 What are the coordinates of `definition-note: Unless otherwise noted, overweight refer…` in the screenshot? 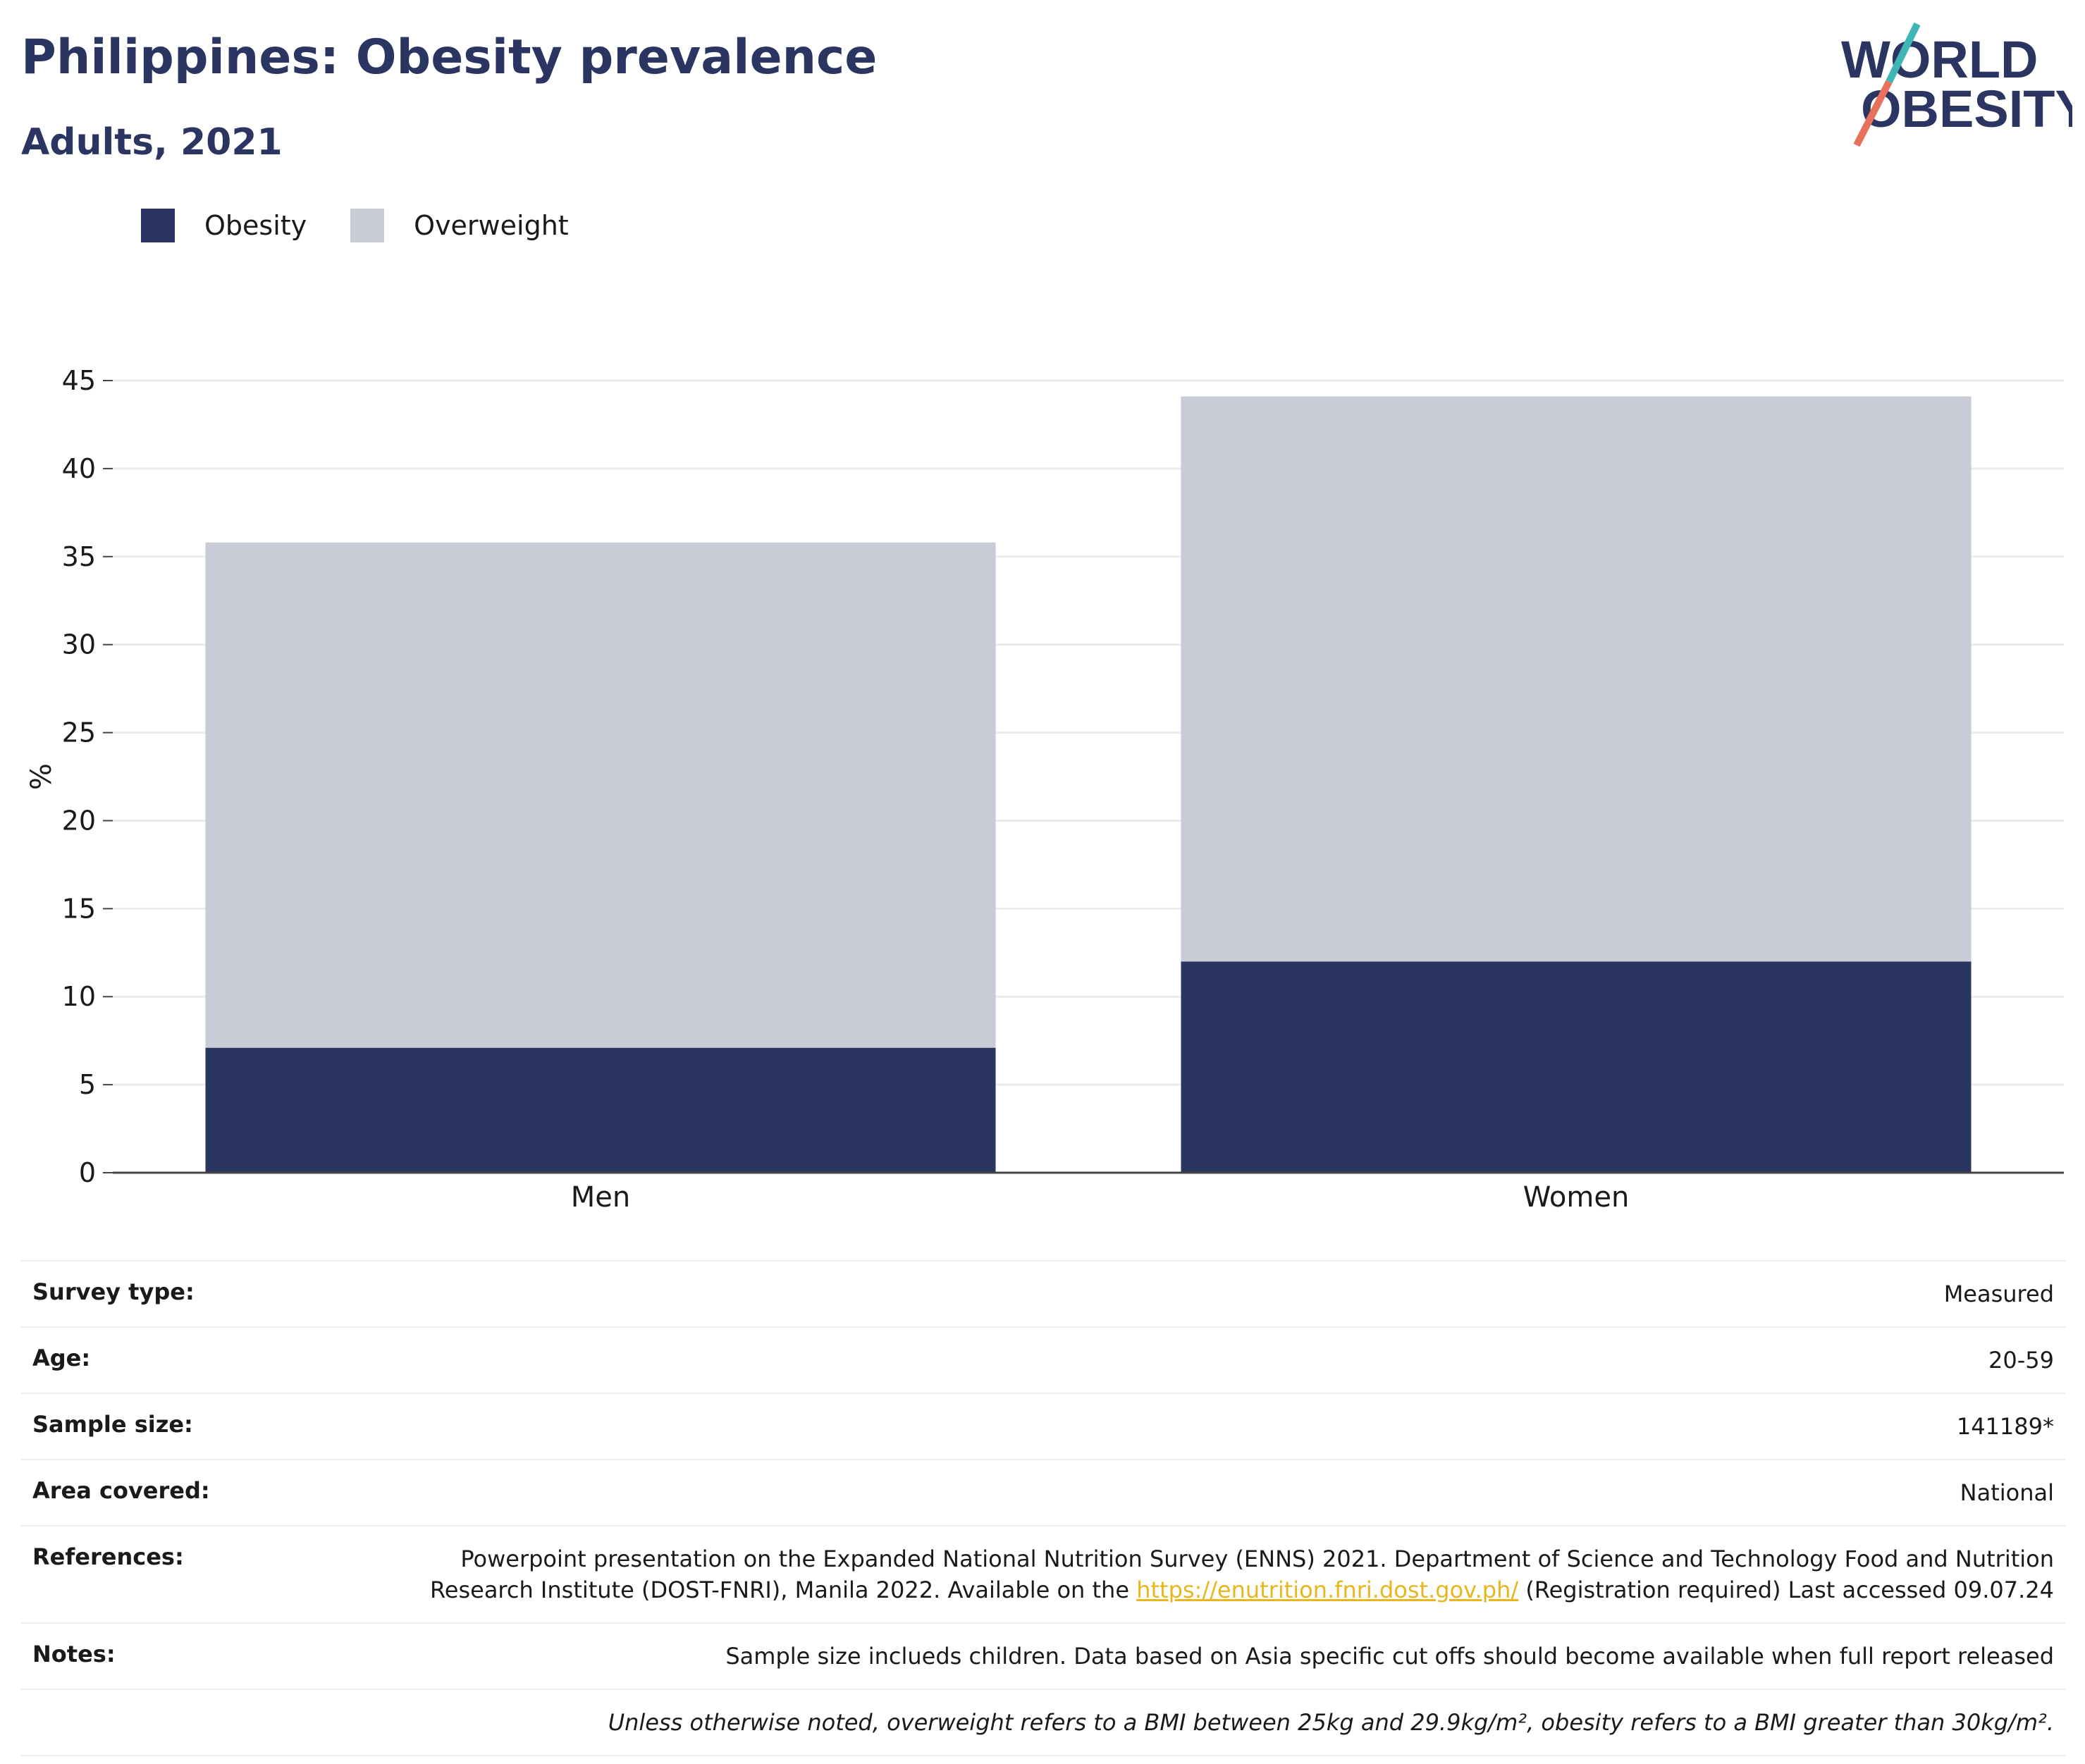 It's located at (1043, 1722).